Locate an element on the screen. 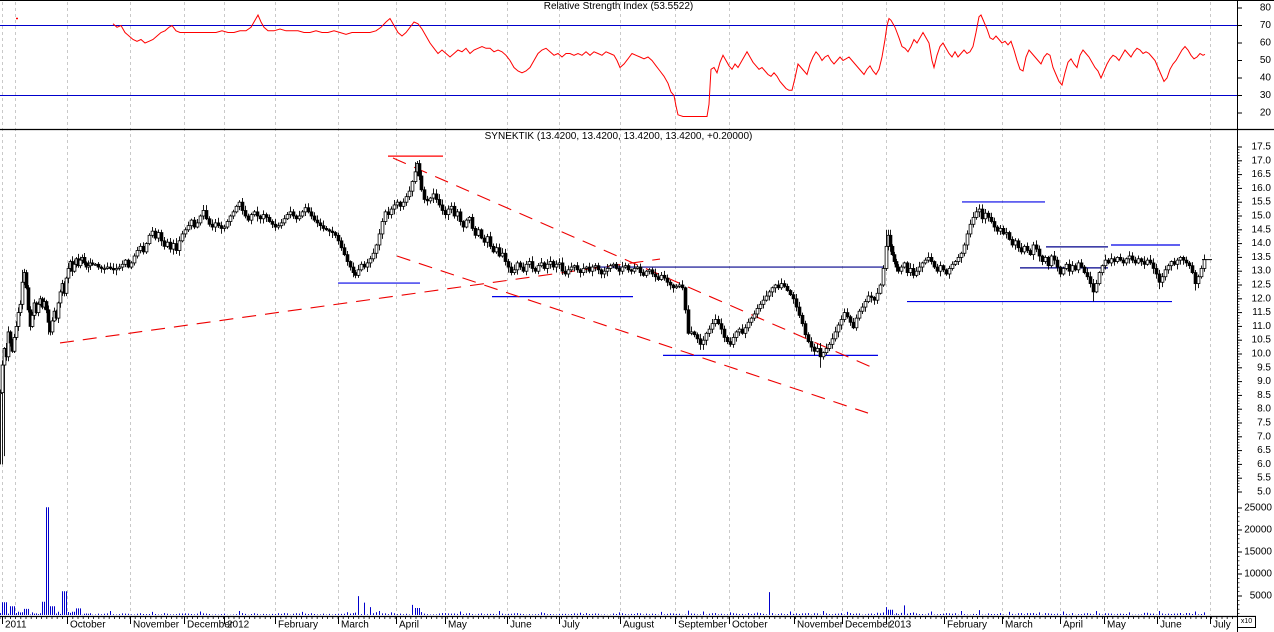  svg-text: 70 is located at coordinates (1266, 25).